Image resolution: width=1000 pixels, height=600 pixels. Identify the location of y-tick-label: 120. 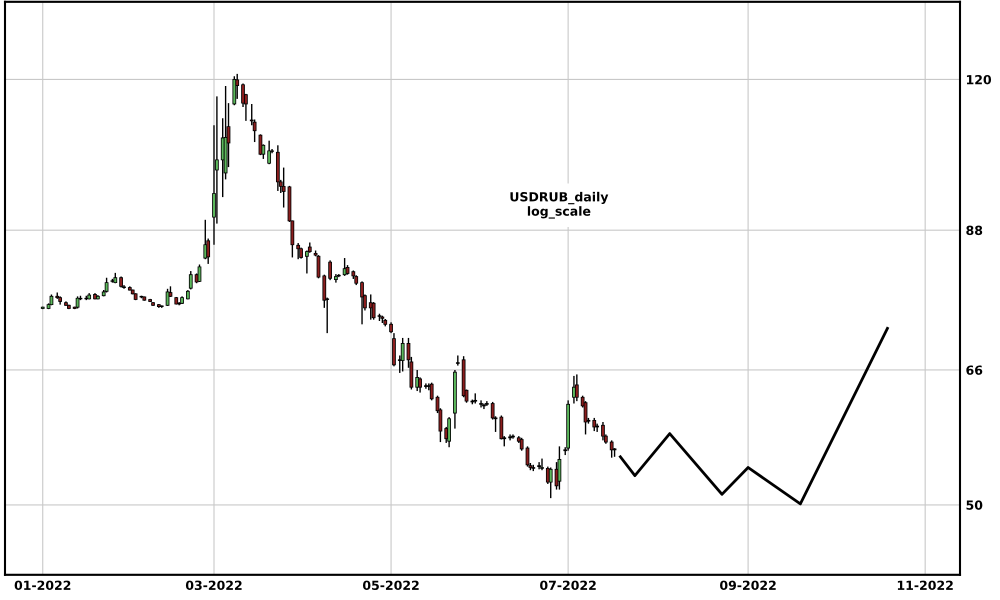
(979, 79).